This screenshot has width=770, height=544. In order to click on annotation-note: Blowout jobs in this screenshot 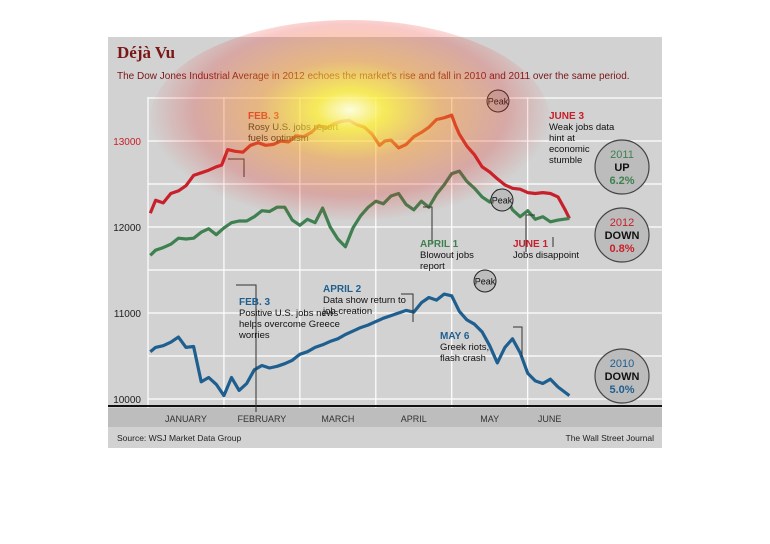, I will do `click(447, 255)`.